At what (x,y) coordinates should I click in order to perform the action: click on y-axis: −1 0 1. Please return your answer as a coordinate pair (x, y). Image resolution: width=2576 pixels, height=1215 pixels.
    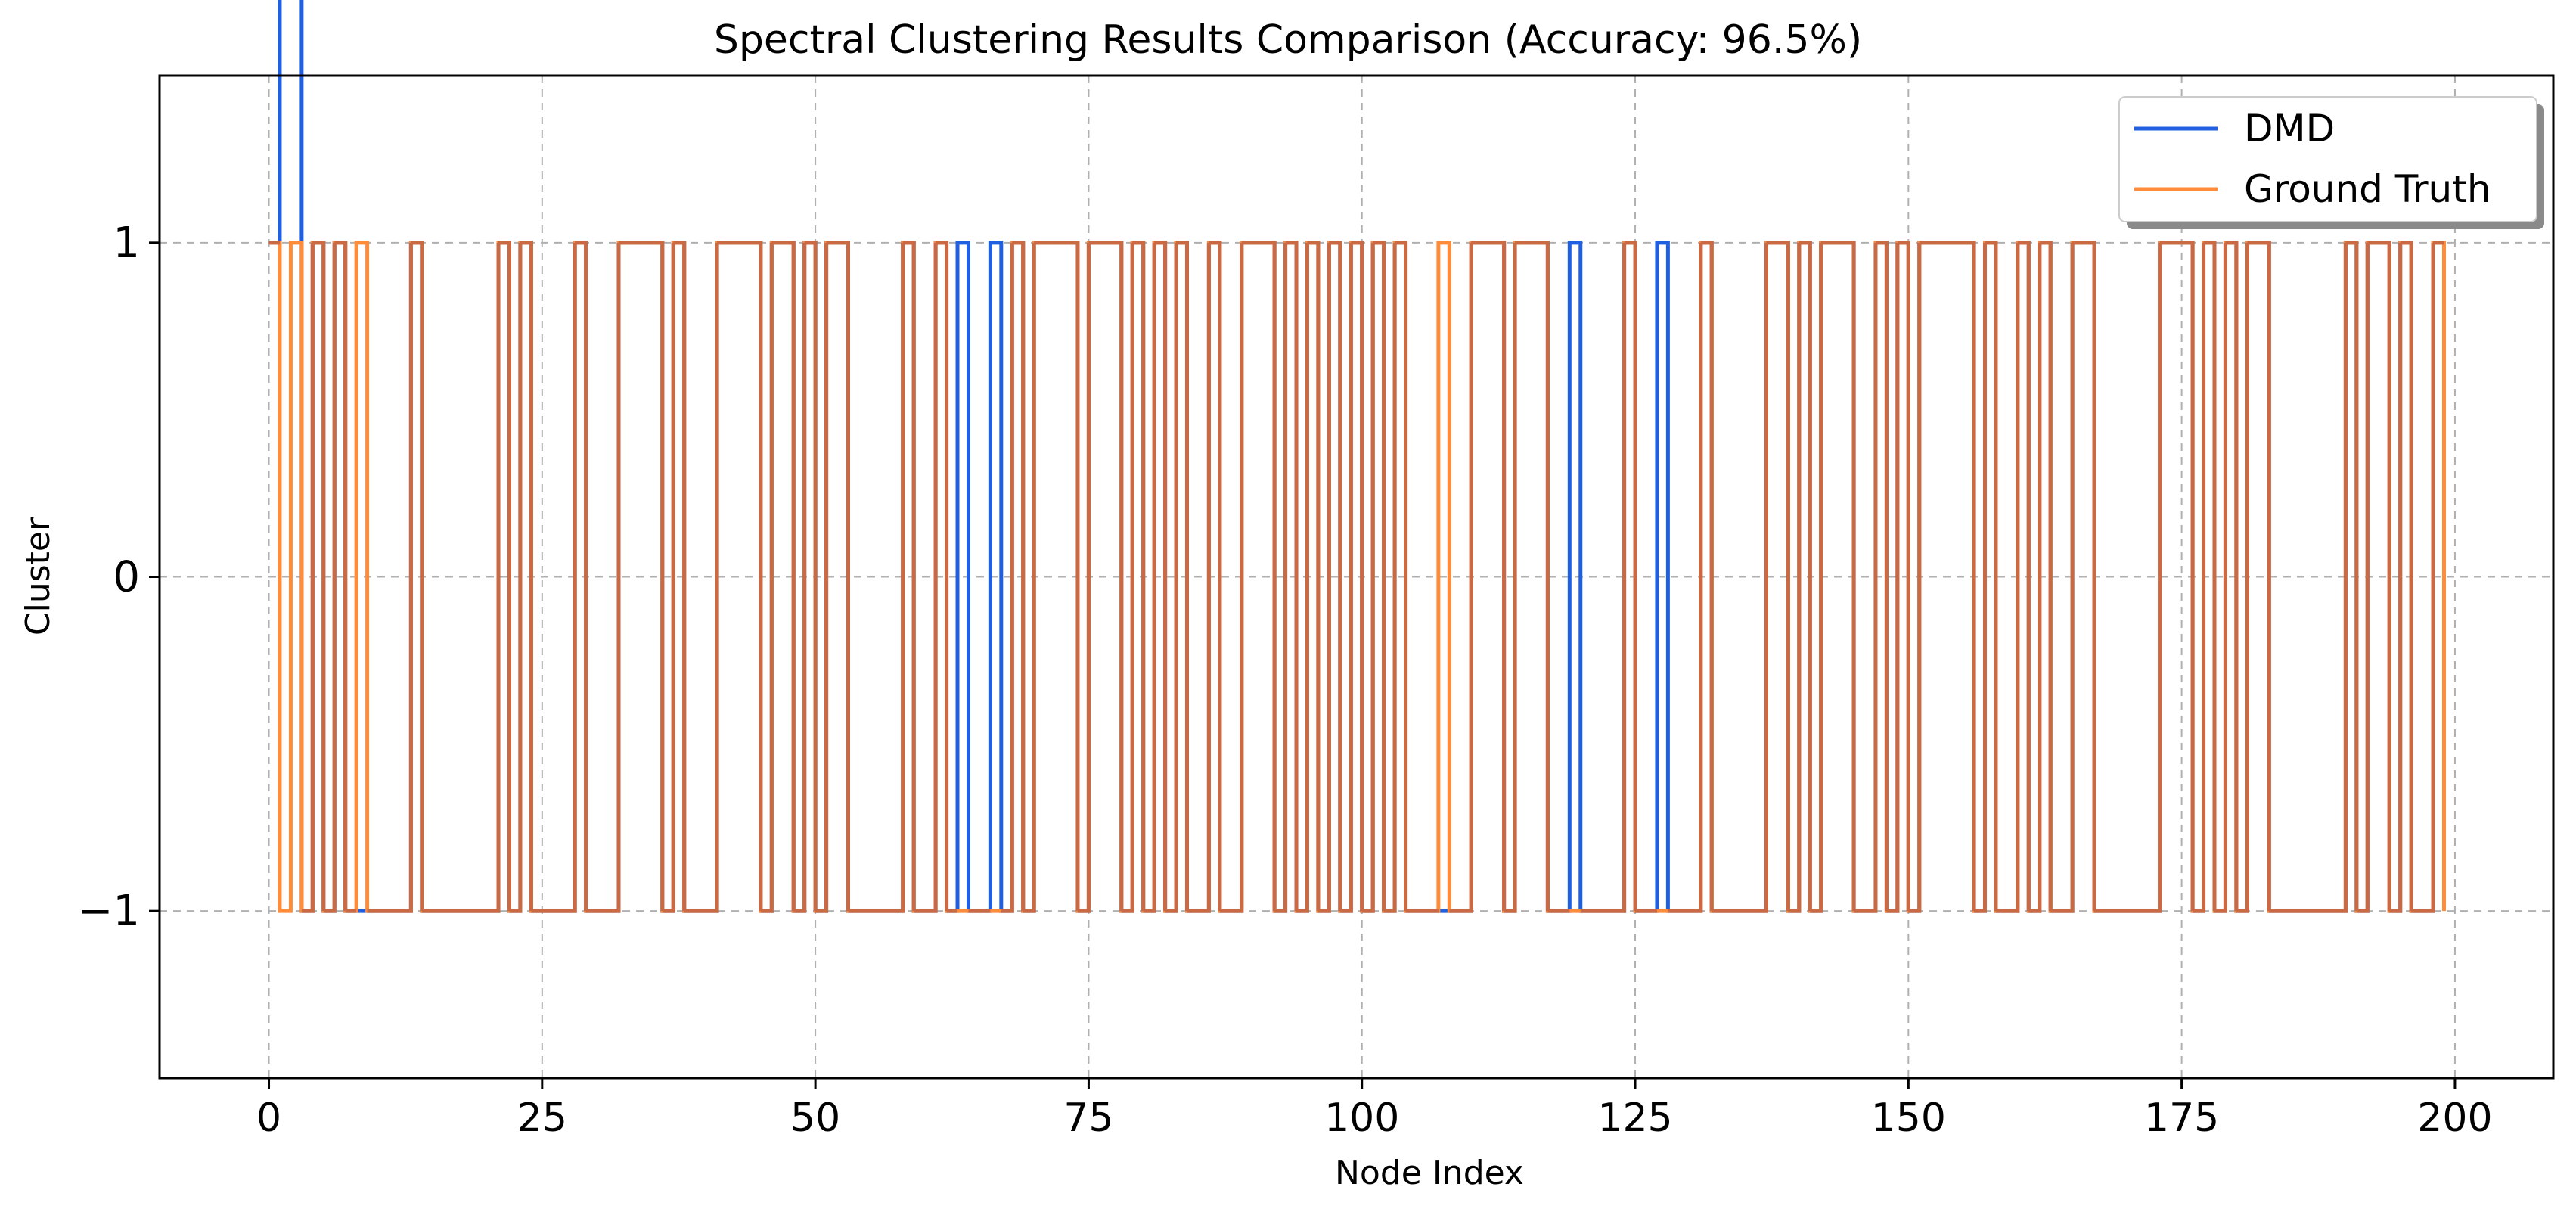
    Looking at the image, I should click on (118, 577).